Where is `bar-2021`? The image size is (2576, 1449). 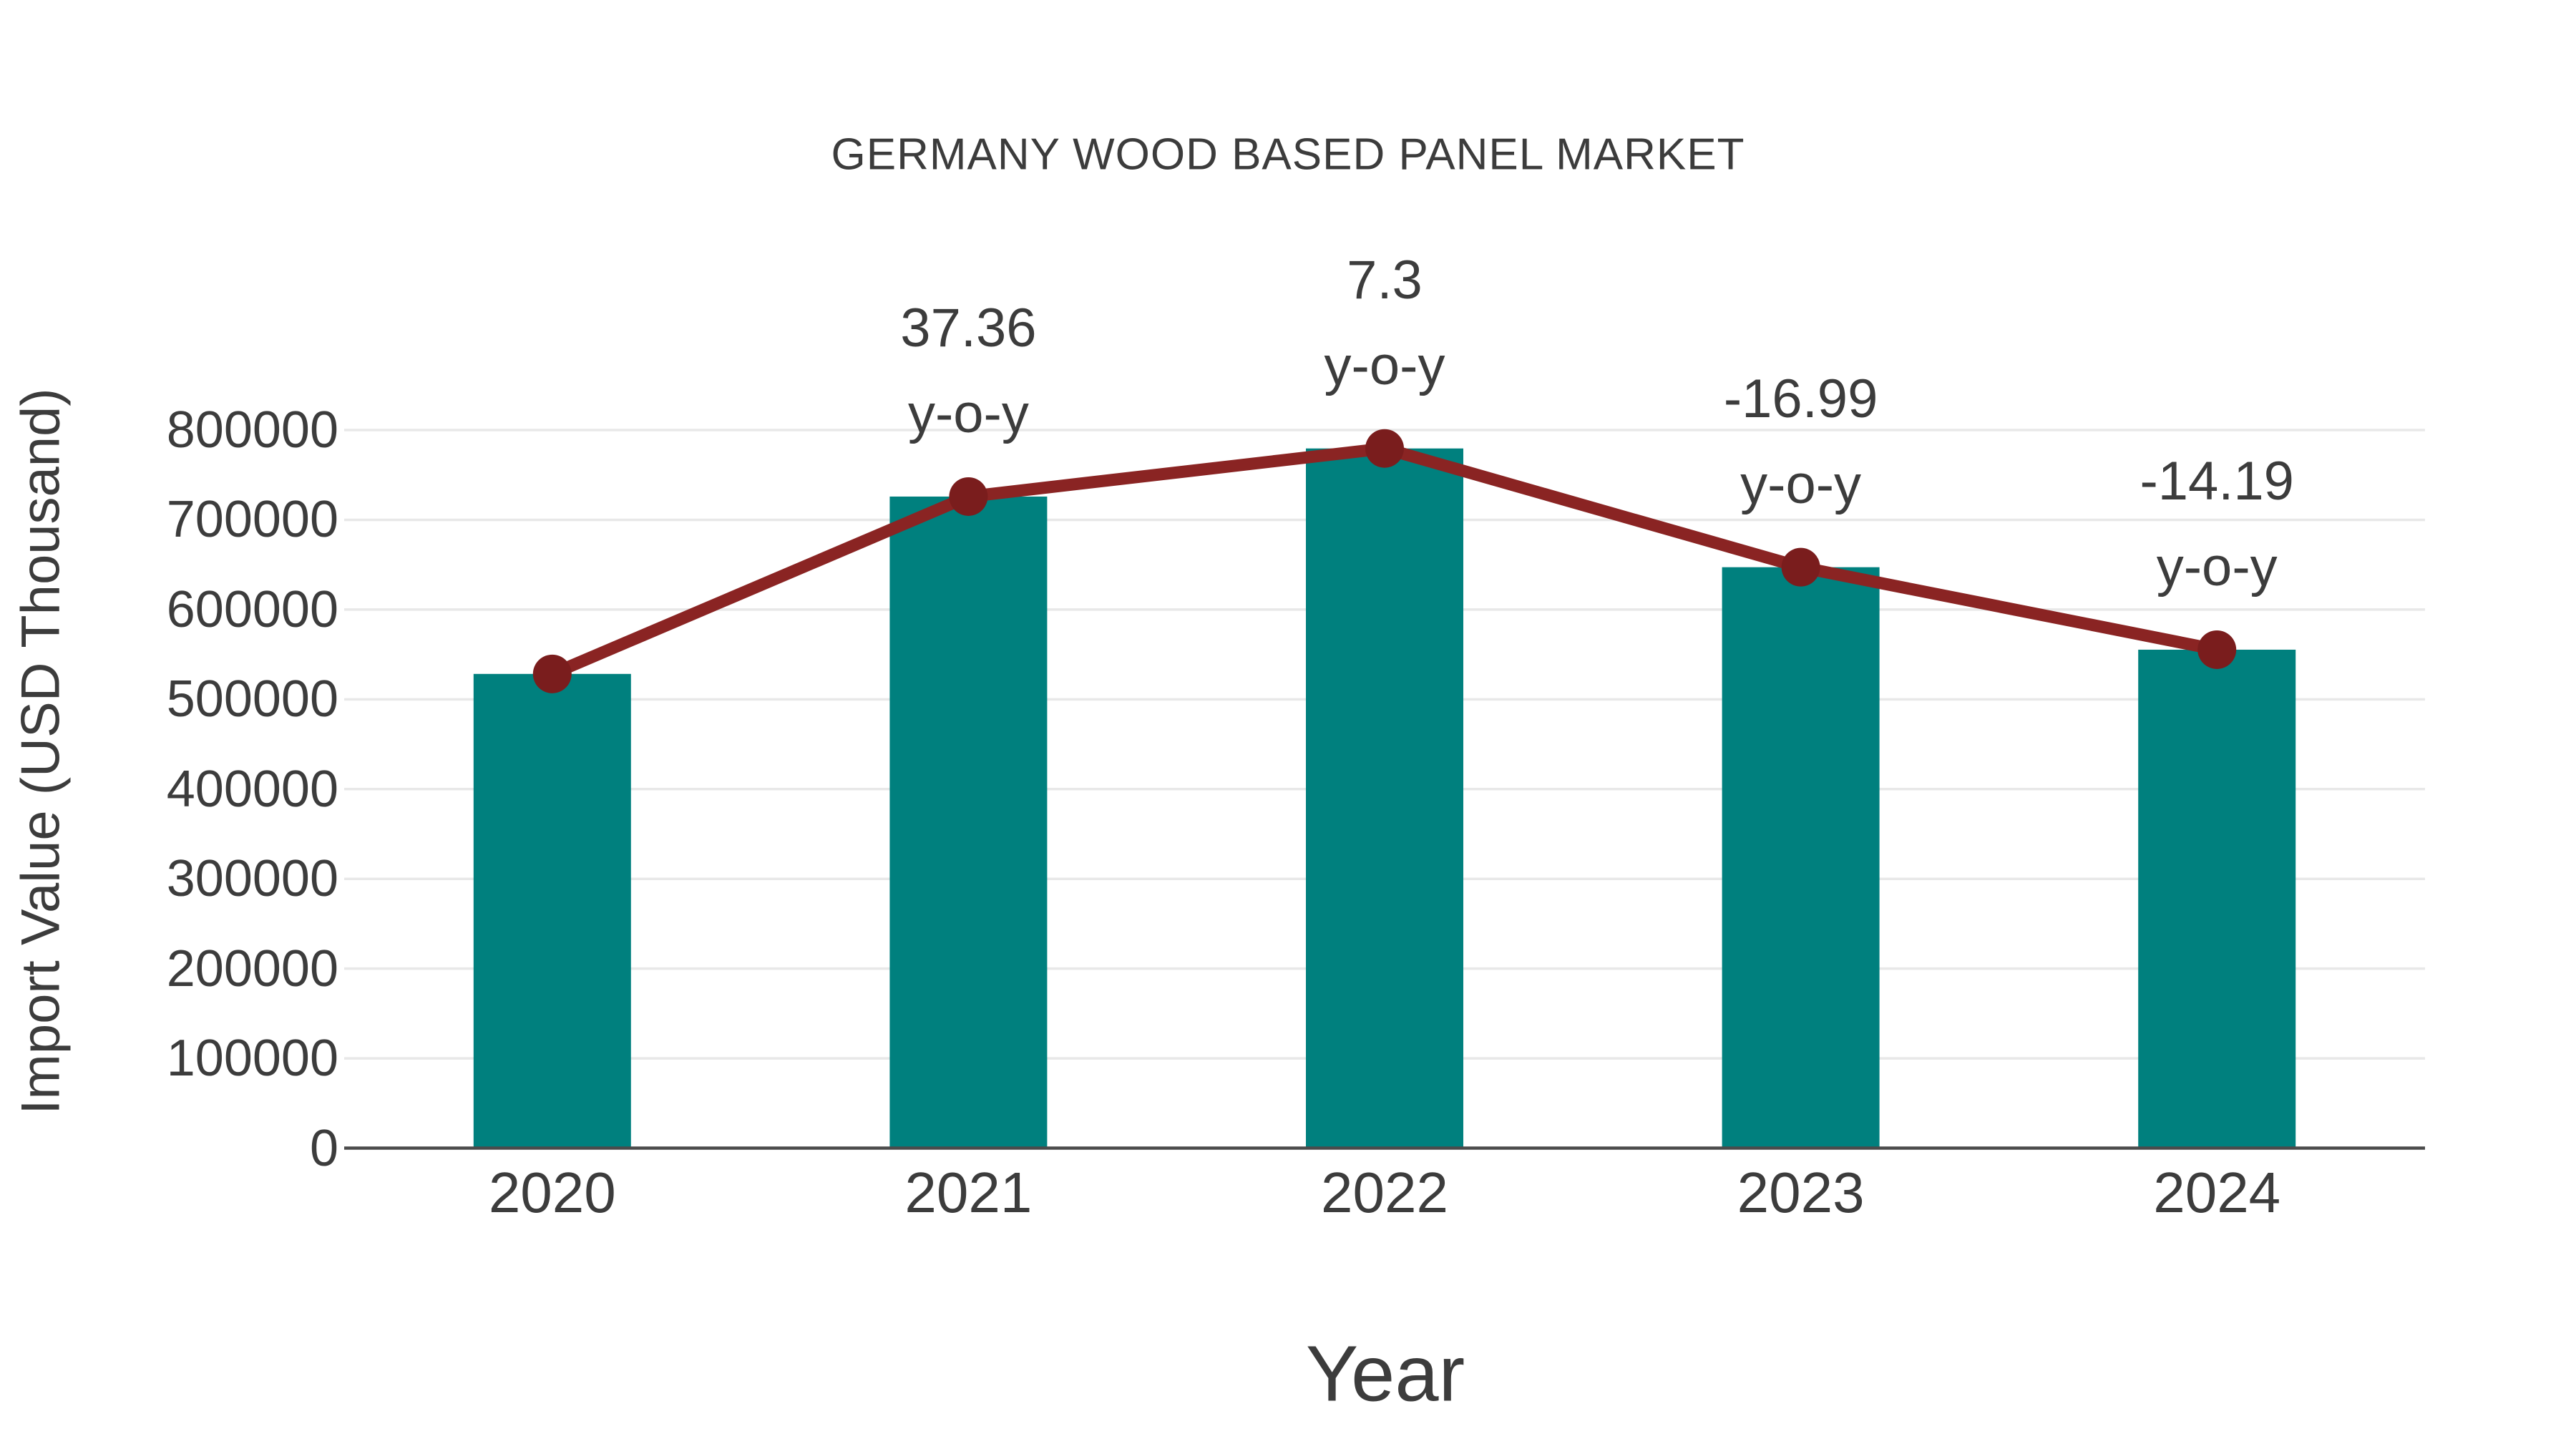 bar-2021 is located at coordinates (968, 822).